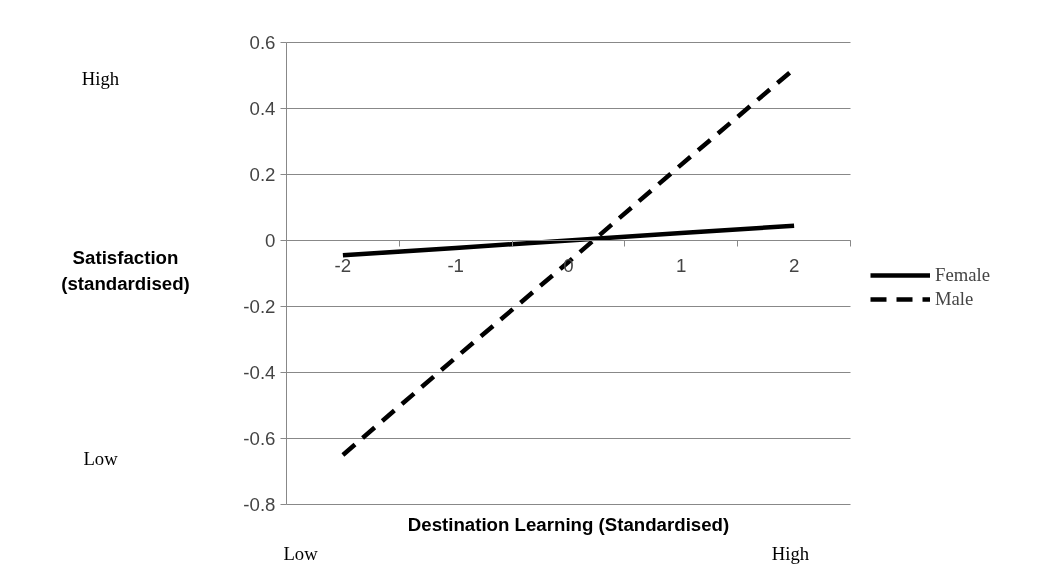 This screenshot has height=564, width=1060. What do you see at coordinates (262, 174) in the screenshot?
I see `y-tick-label: 0.2` at bounding box center [262, 174].